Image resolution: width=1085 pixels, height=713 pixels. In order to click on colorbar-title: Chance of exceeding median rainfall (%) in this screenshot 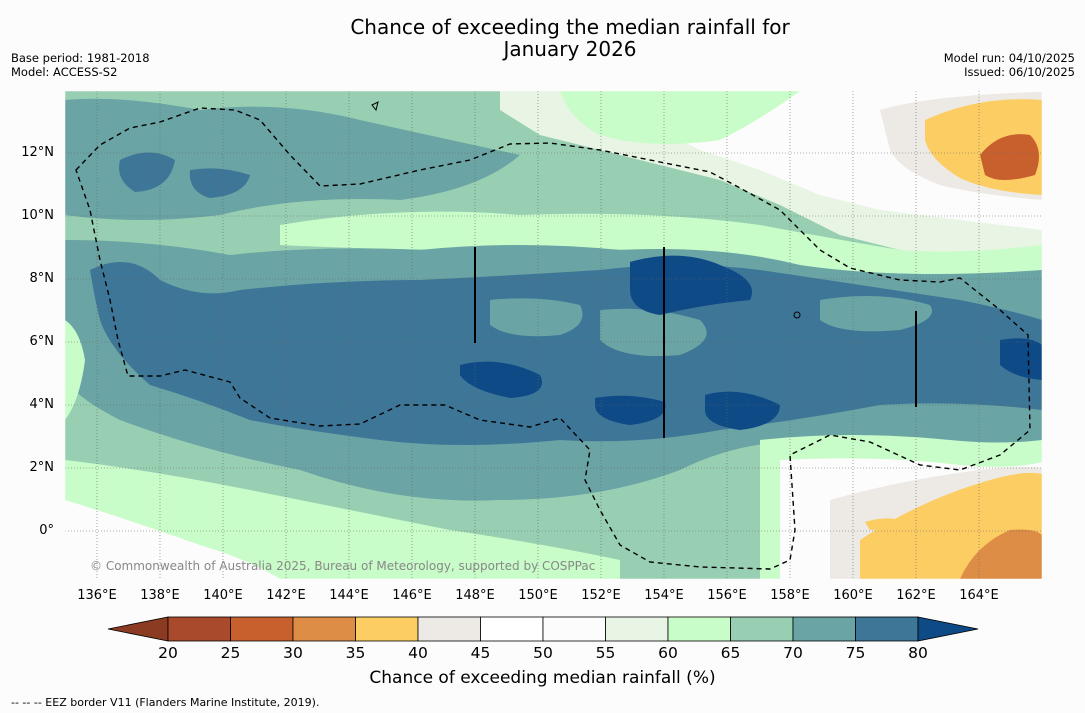, I will do `click(542, 678)`.